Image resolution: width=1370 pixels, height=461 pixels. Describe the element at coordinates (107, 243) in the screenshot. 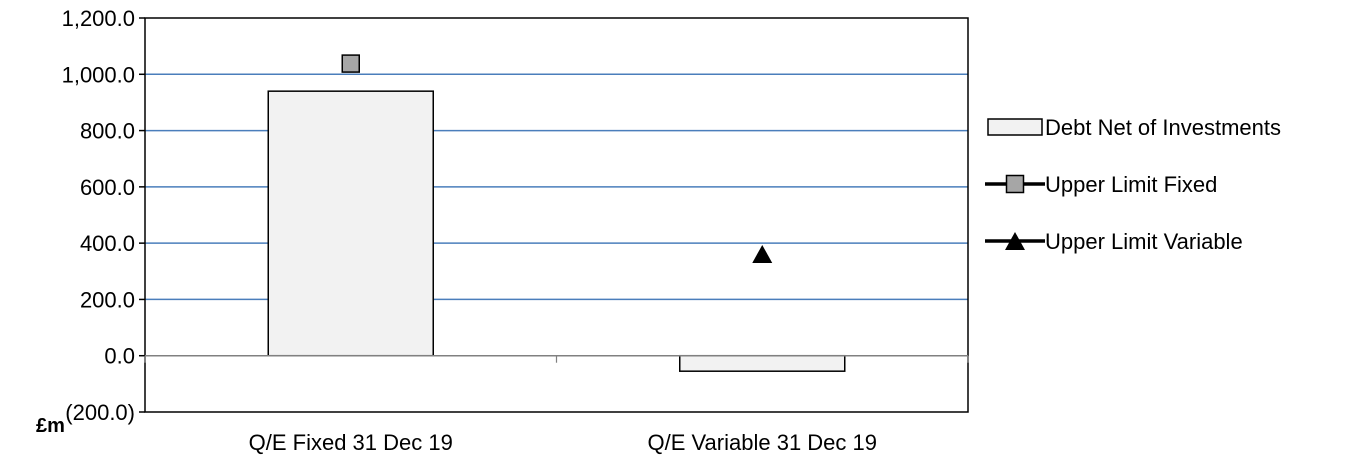

I see `y-tick-label: 400.0` at that location.